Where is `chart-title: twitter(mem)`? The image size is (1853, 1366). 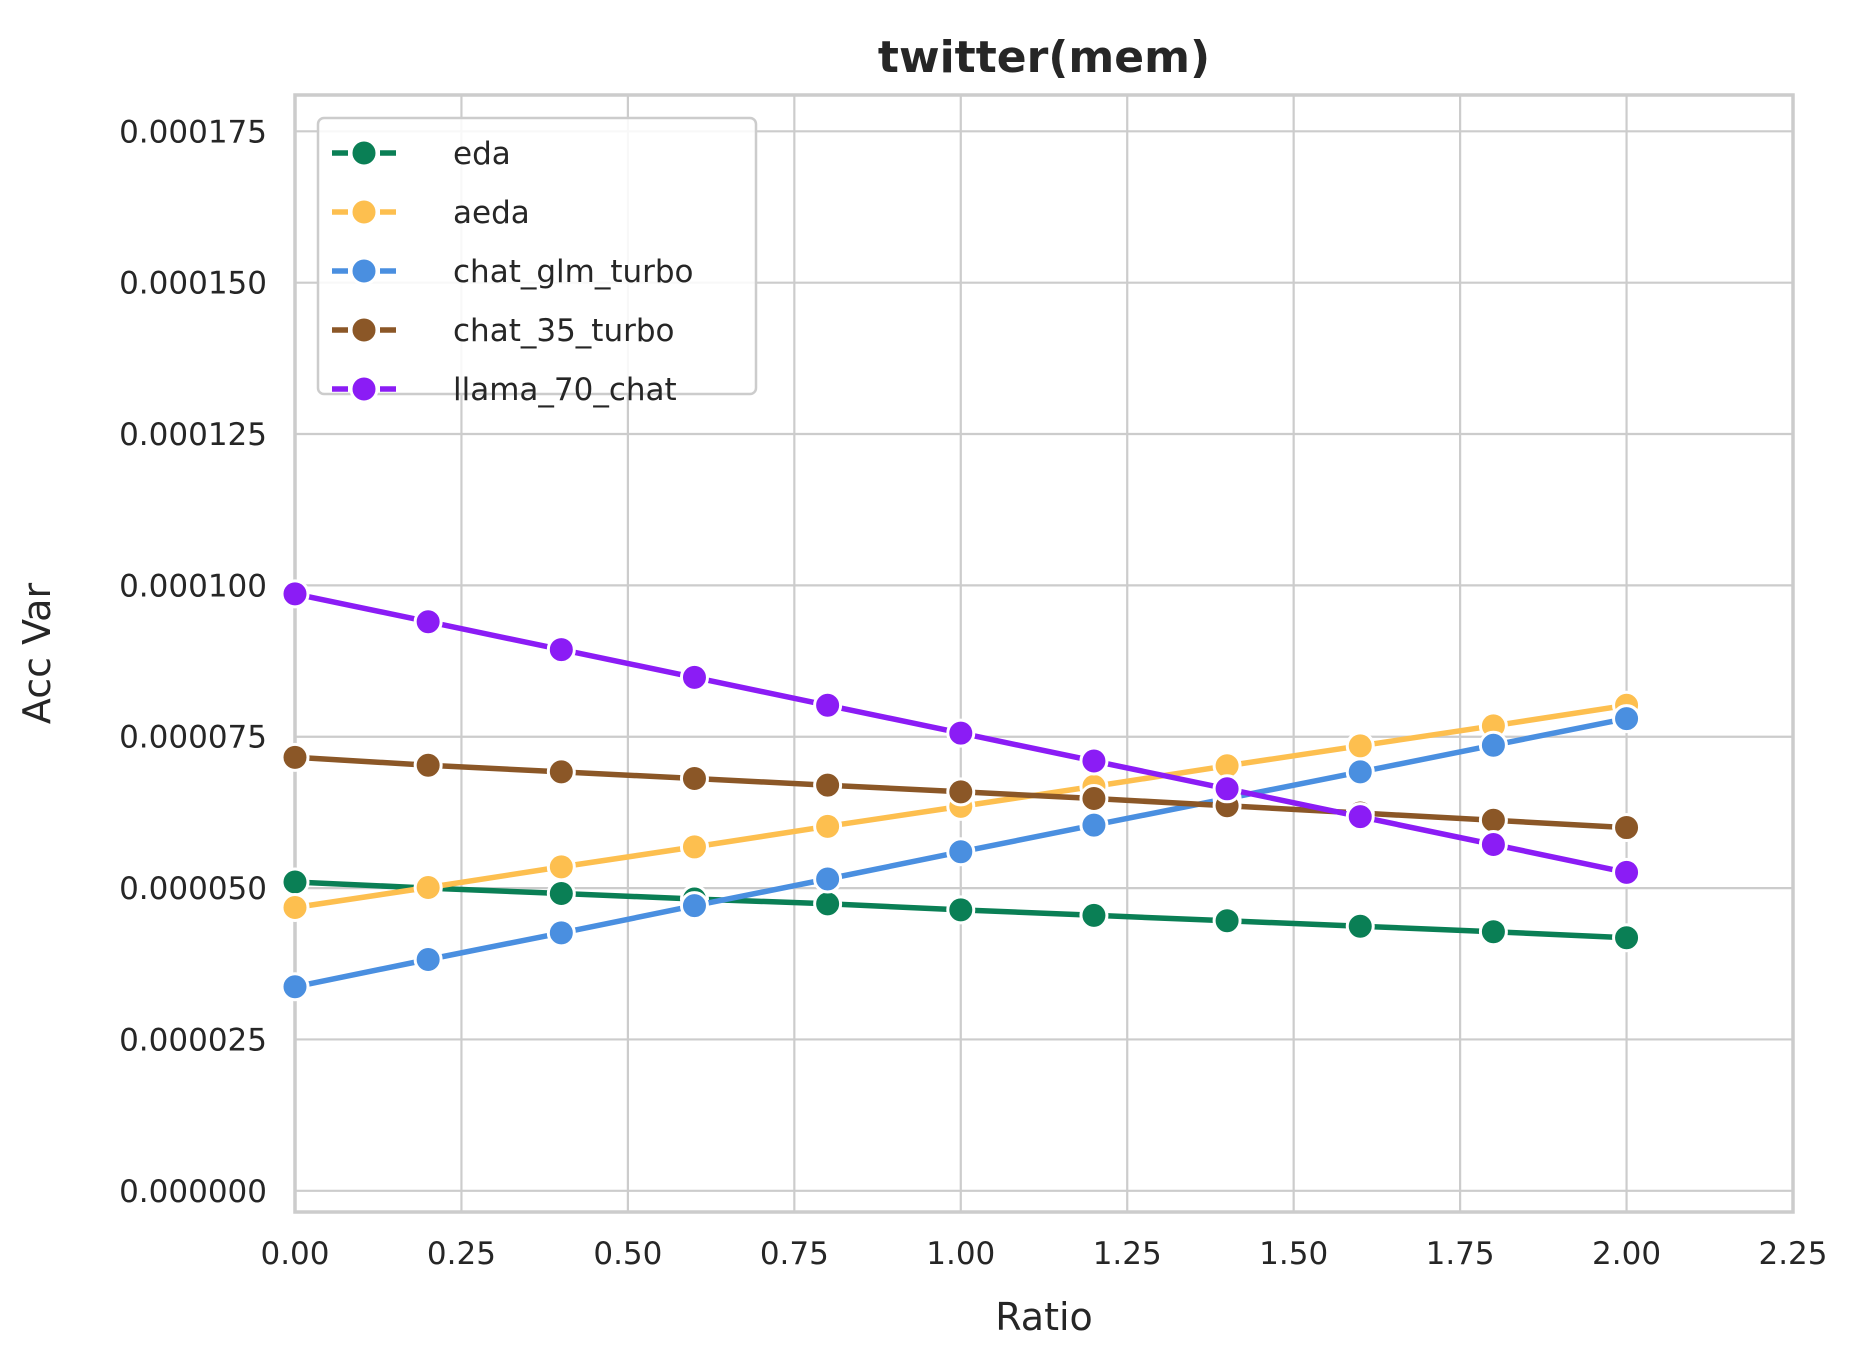 chart-title: twitter(mem) is located at coordinates (1044, 57).